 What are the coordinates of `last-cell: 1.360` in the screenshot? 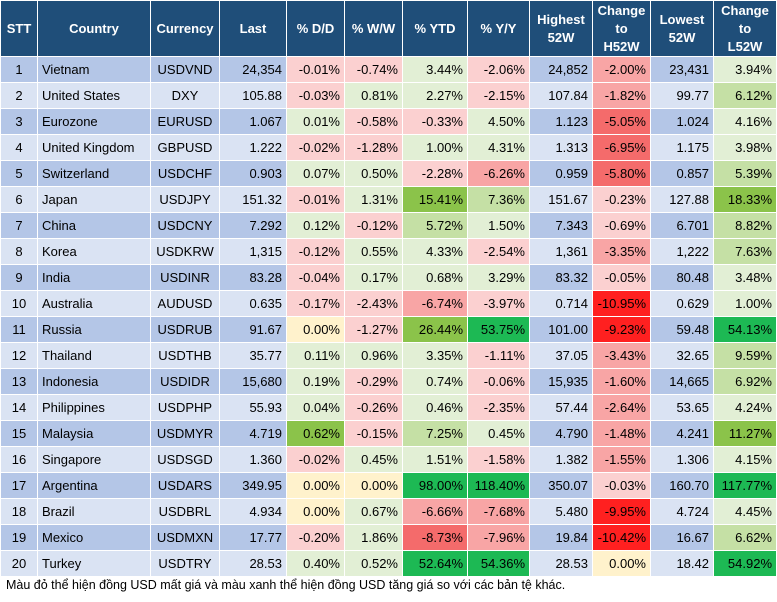 It's located at (253, 459).